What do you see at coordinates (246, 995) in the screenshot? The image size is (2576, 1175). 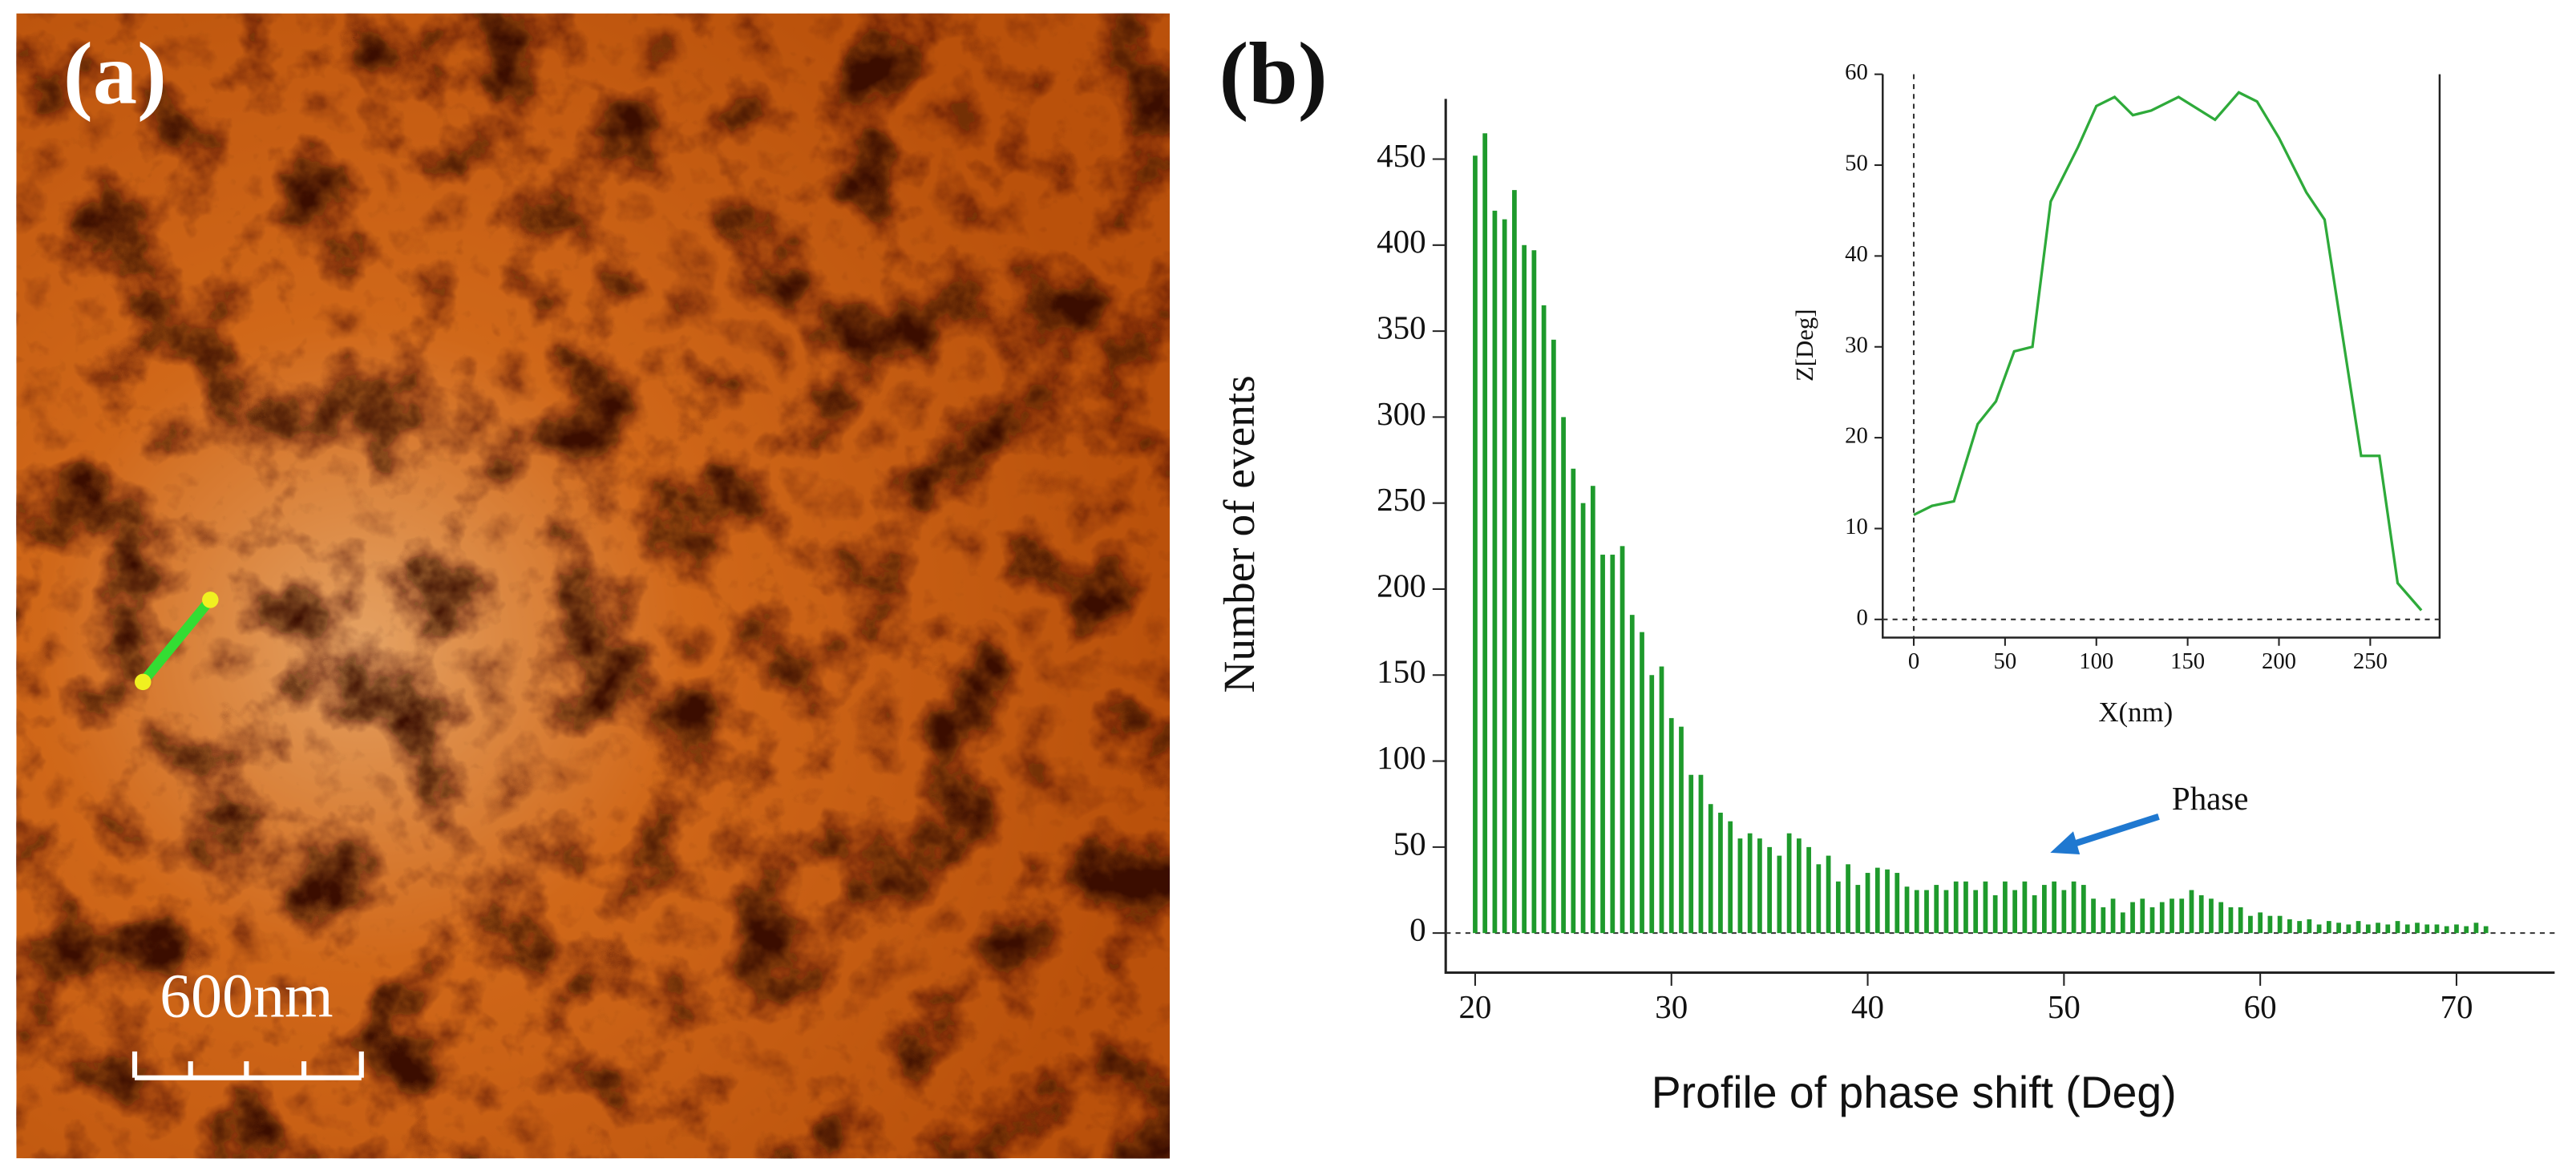 I see `scale-bar-label: 600nm` at bounding box center [246, 995].